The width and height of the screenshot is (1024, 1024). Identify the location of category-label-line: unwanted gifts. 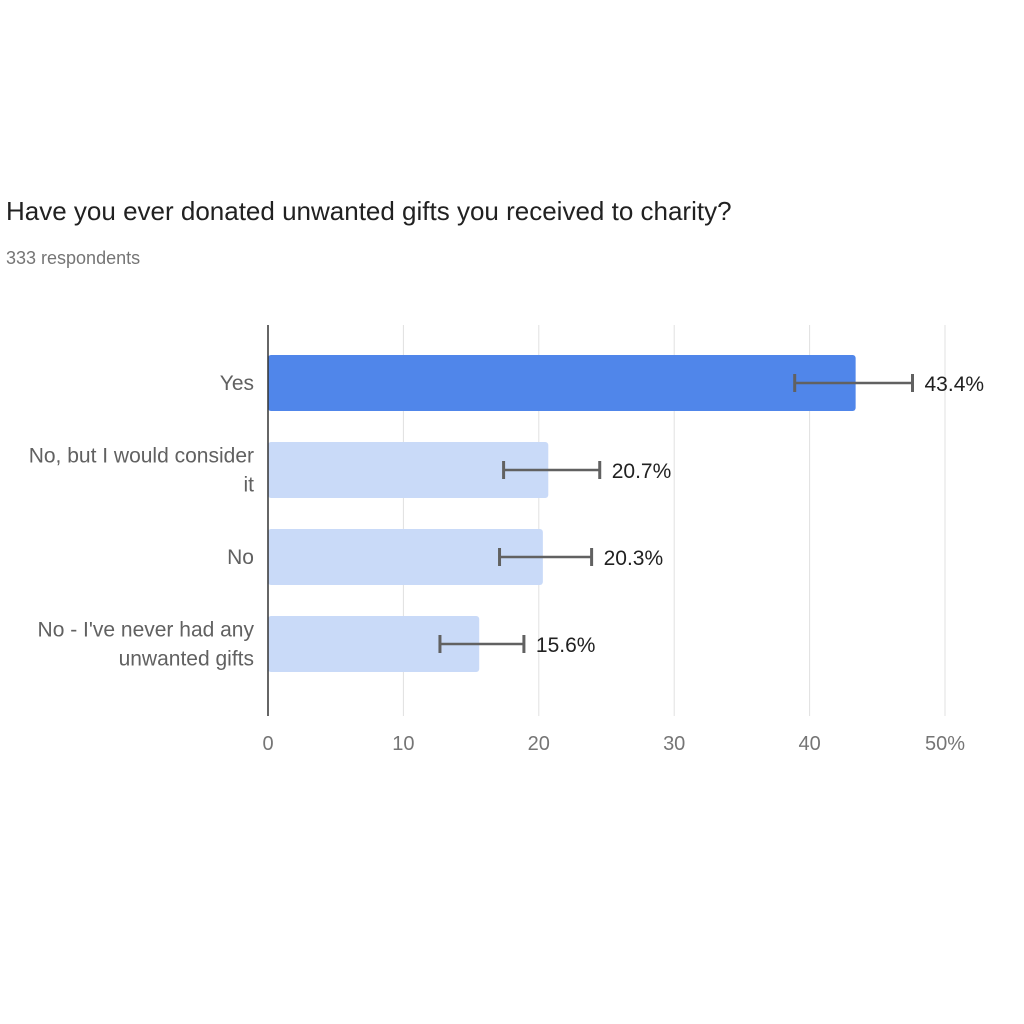
(186, 659).